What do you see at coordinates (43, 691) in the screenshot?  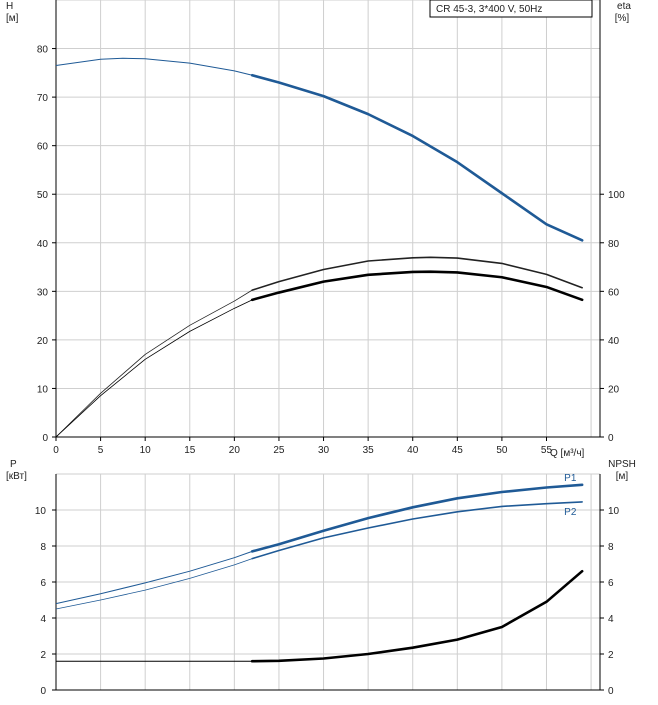 I see `p-tick-label: 0` at bounding box center [43, 691].